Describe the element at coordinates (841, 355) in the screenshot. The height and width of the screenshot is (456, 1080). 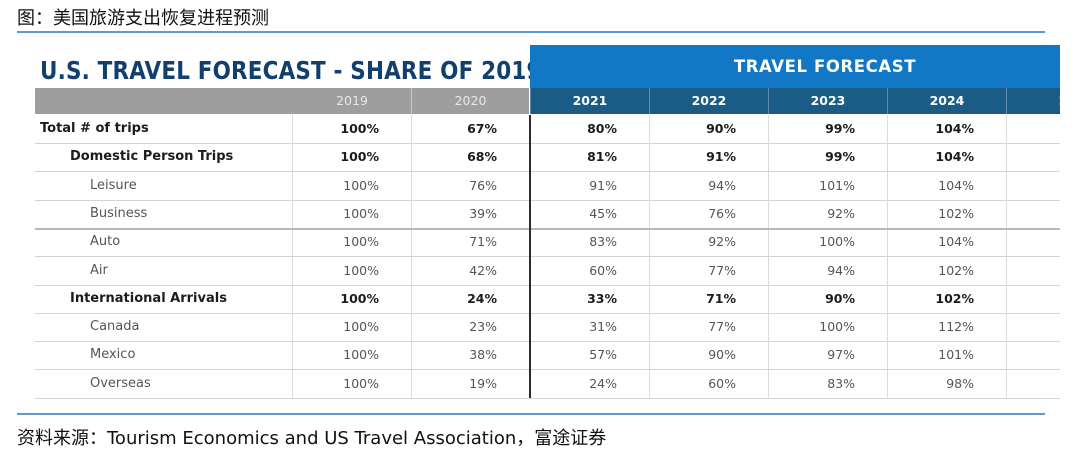
I see `value-cell: 97%` at that location.